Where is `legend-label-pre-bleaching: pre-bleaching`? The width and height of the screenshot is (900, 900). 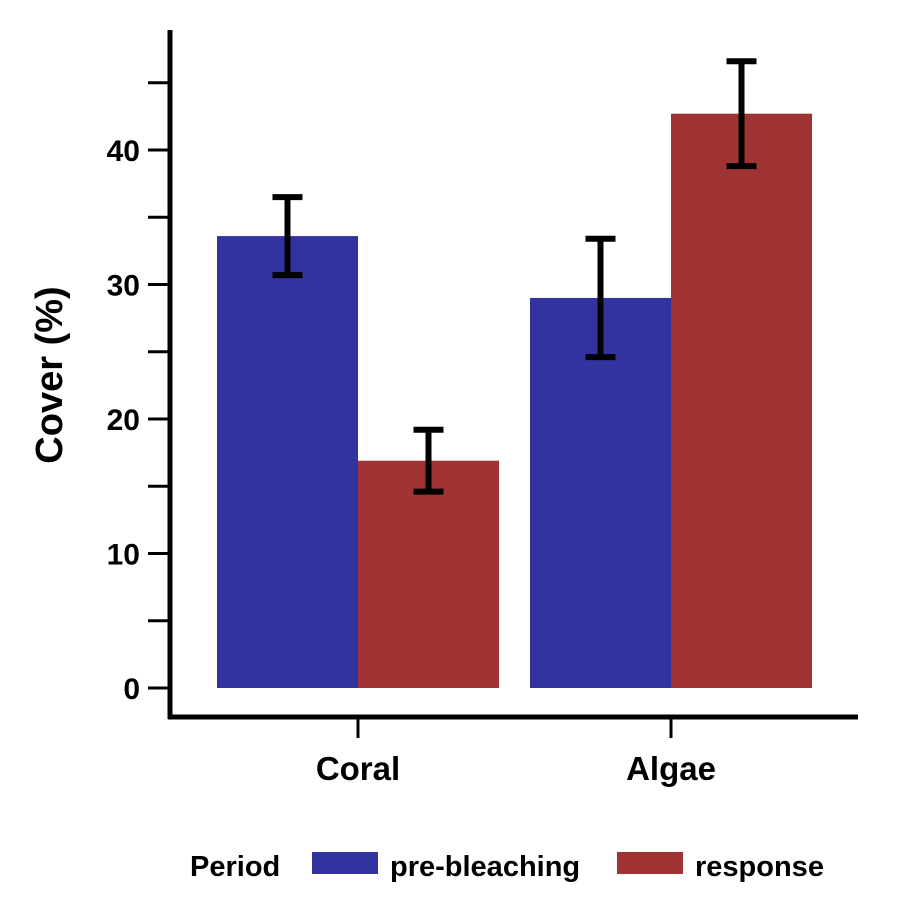 legend-label-pre-bleaching: pre-bleaching is located at coordinates (485, 867).